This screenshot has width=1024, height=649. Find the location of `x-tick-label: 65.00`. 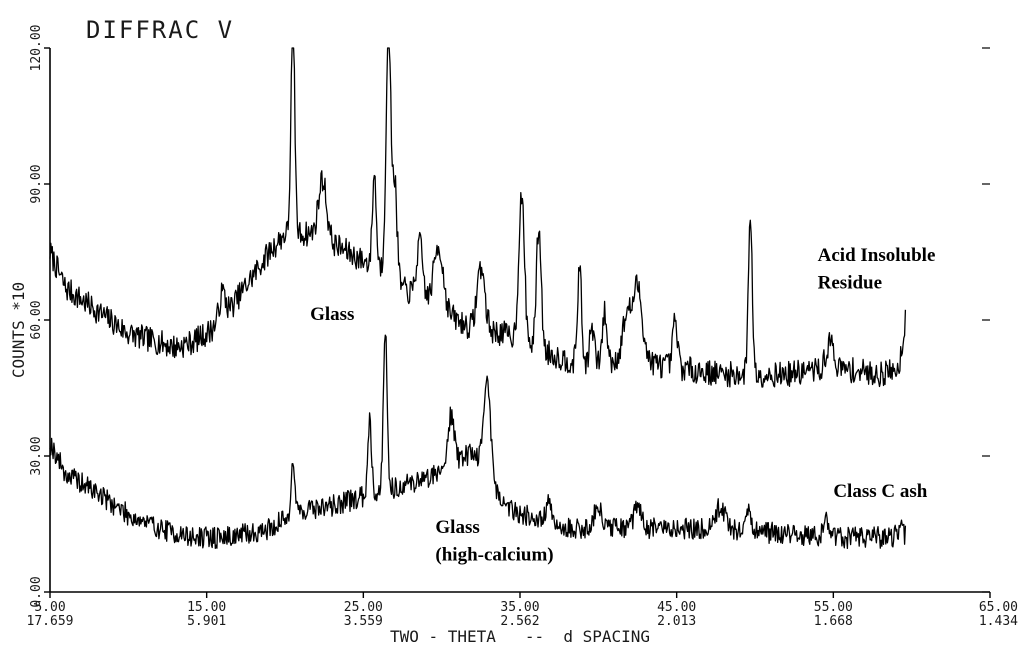

x-tick-label: 65.00 is located at coordinates (998, 607).